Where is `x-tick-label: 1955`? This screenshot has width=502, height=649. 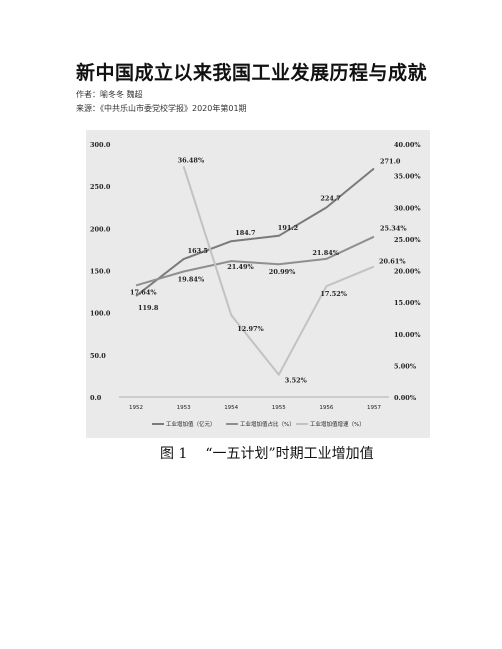
x-tick-label: 1955 is located at coordinates (279, 408).